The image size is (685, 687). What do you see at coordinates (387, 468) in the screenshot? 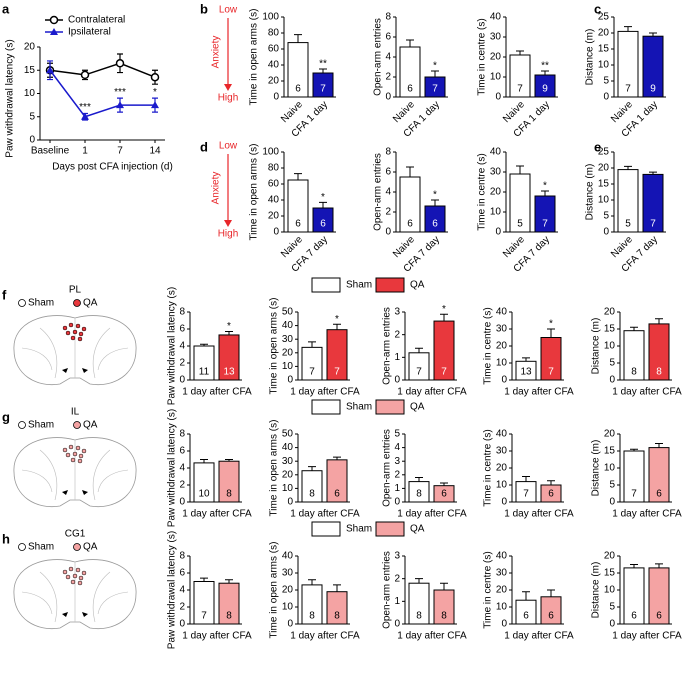
I see `y-axis-label: Open-arm entries` at bounding box center [387, 468].